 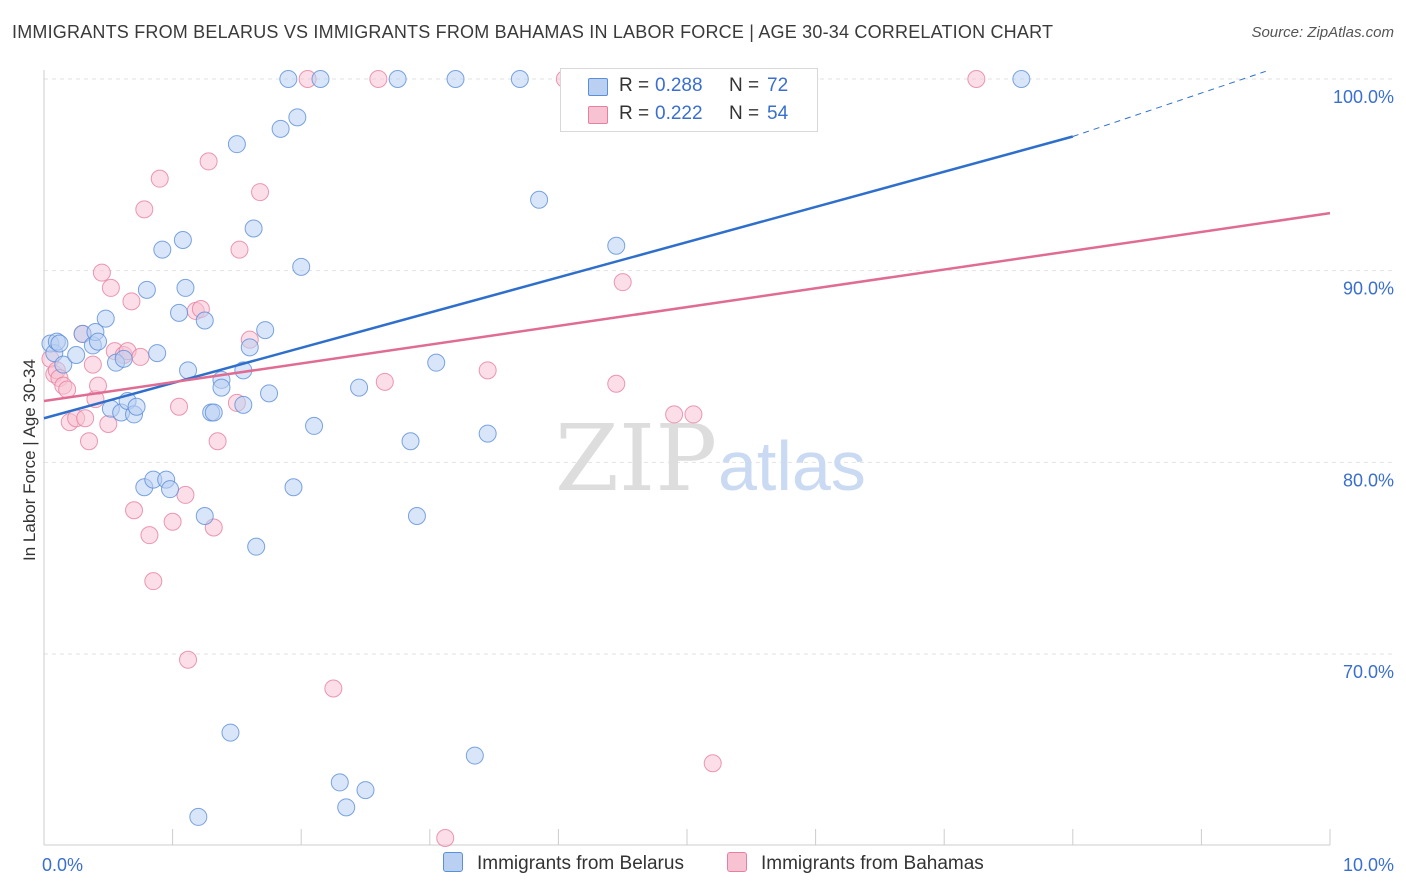 What do you see at coordinates (1368, 672) in the screenshot?
I see `y-tick-label: 70.0%` at bounding box center [1368, 672].